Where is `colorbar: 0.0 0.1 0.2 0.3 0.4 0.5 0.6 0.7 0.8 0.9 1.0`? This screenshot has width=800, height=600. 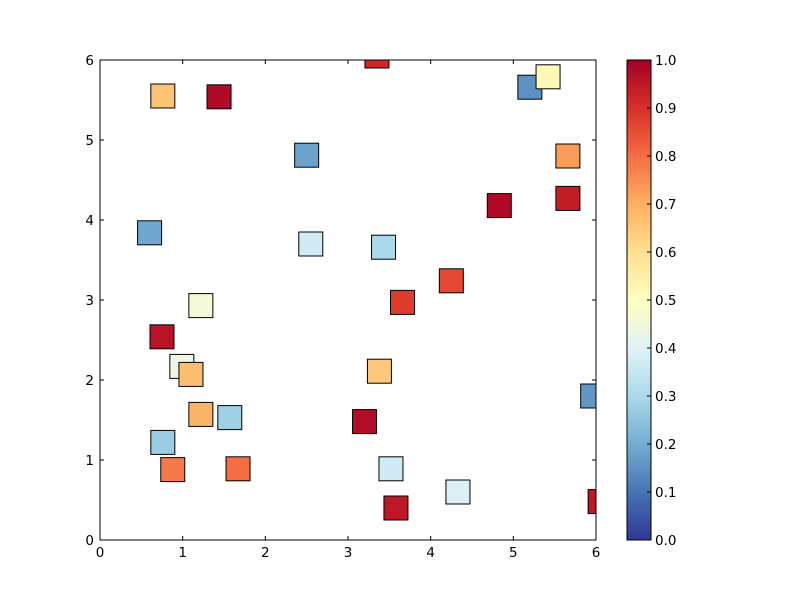
colorbar: 0.0 0.1 0.2 0.3 0.4 0.5 0.6 0.7 0.8 0.9 1.0 is located at coordinates (651, 301).